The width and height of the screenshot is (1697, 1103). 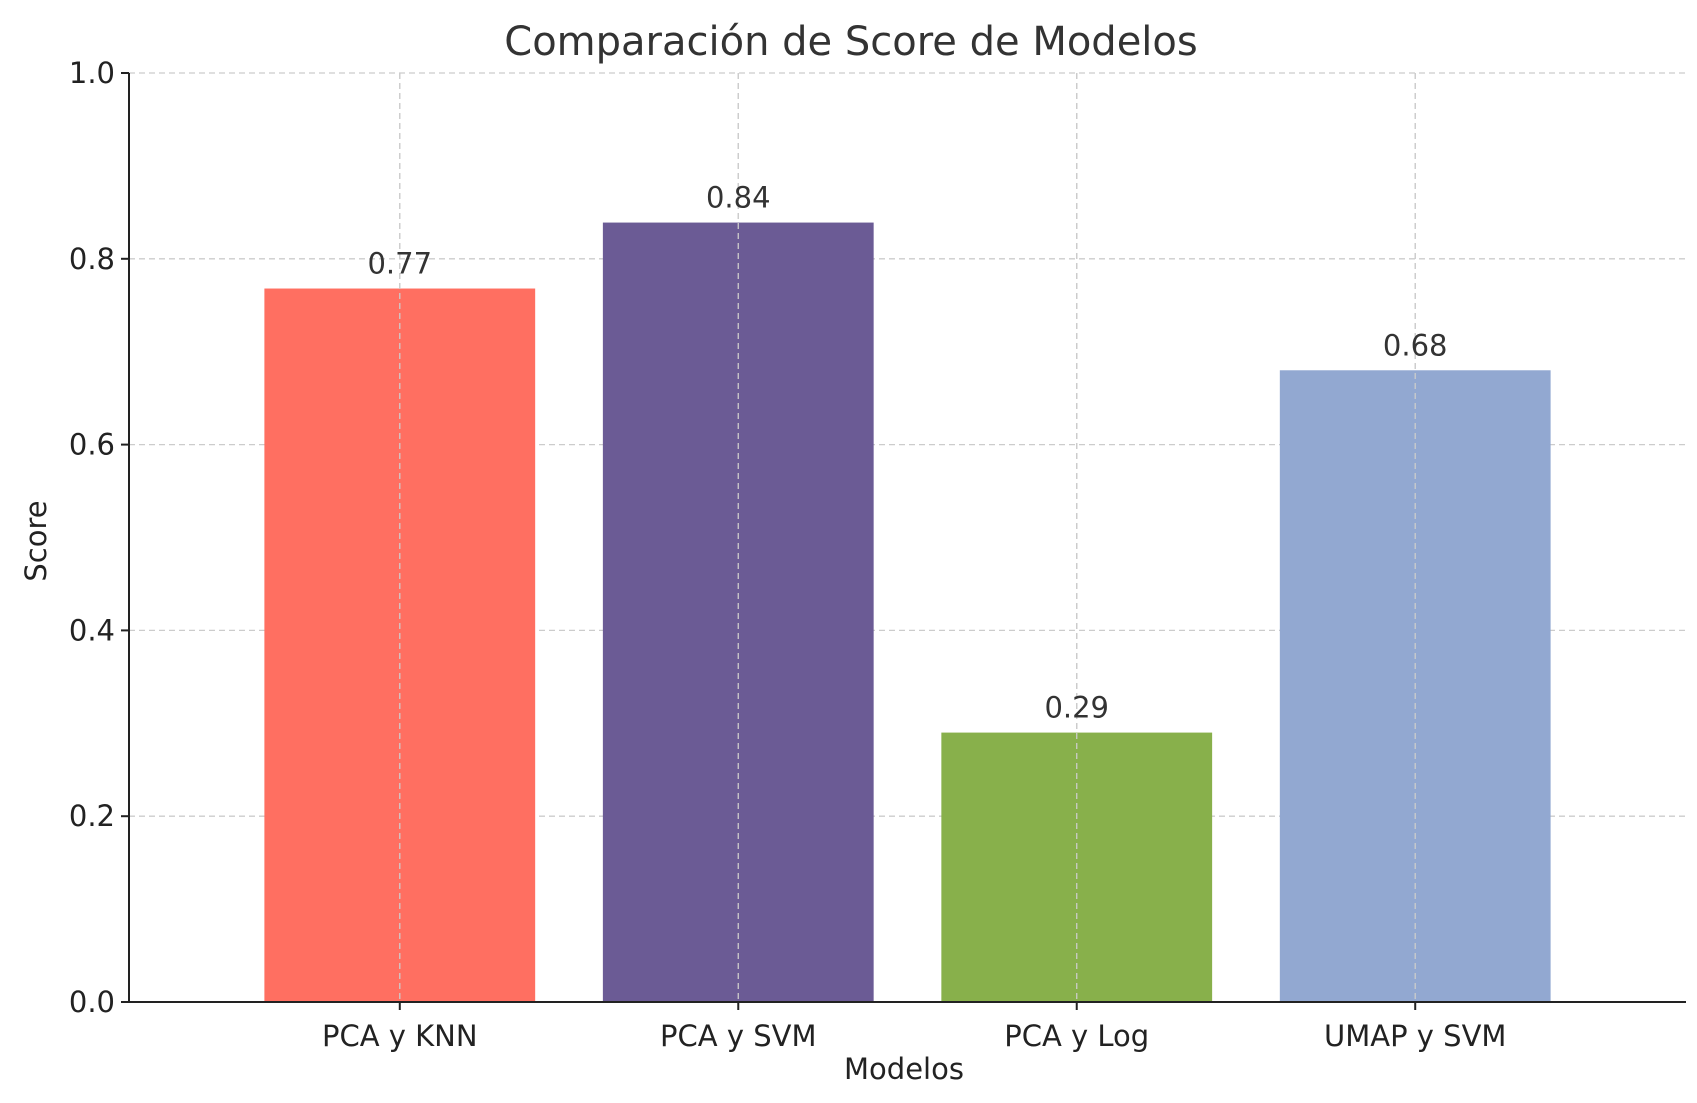 I want to click on data-label: 0.84, so click(x=738, y=198).